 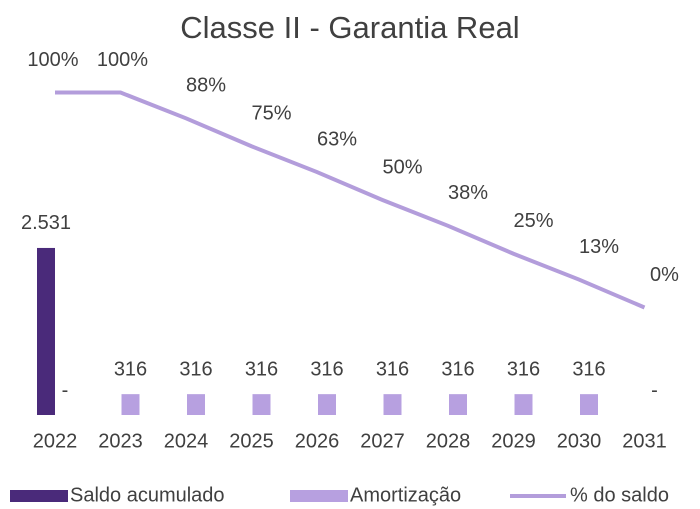 I want to click on x-tick-label: 2027, so click(x=382, y=441).